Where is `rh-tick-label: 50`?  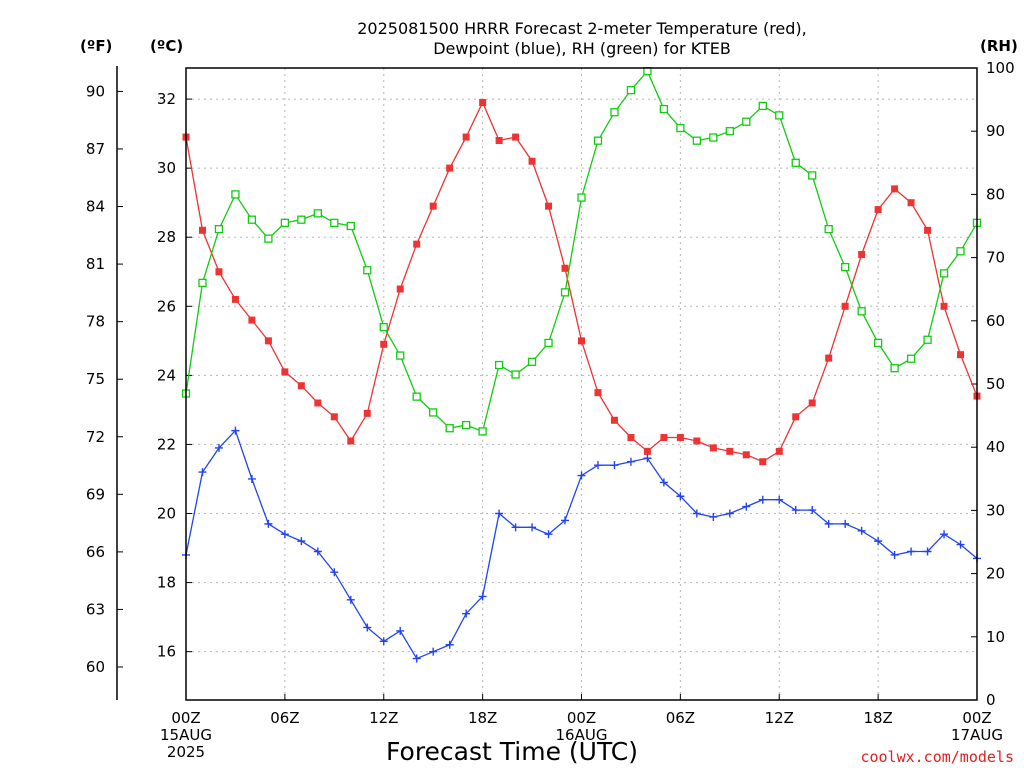
rh-tick-label: 50 is located at coordinates (995, 384).